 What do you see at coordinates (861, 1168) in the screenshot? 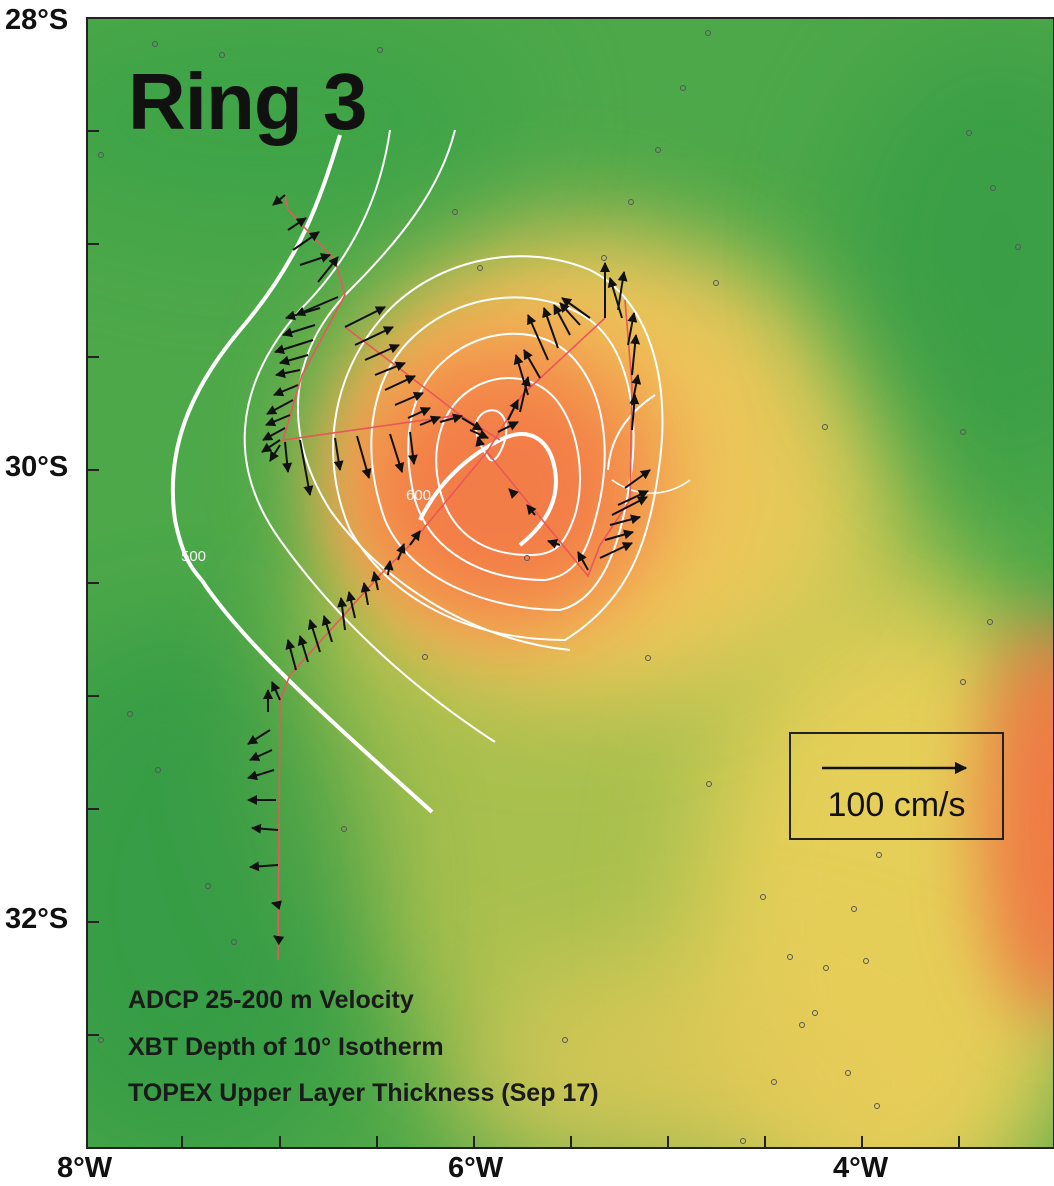
I see `lon-label-4w: 4°W` at bounding box center [861, 1168].